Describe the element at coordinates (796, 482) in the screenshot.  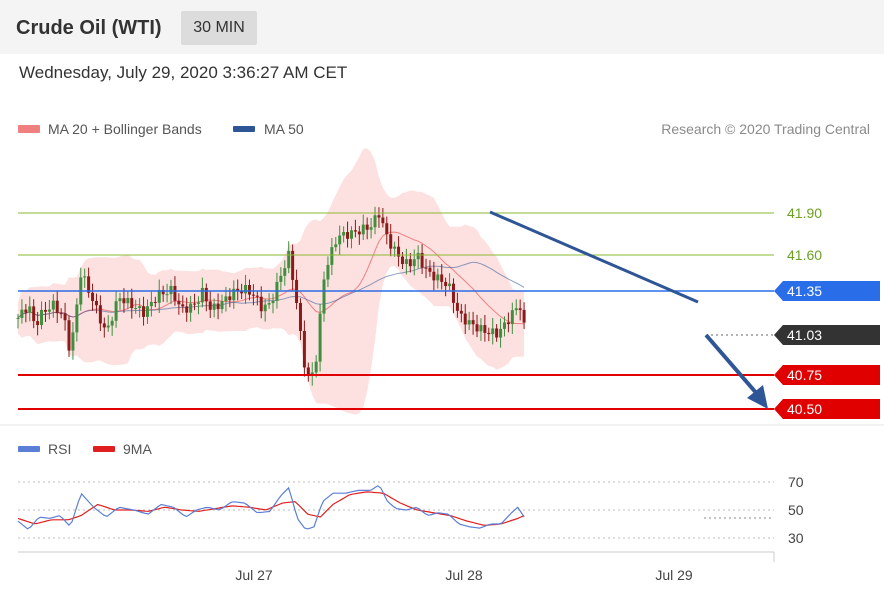
I see `rsi-tick-70: 70` at that location.